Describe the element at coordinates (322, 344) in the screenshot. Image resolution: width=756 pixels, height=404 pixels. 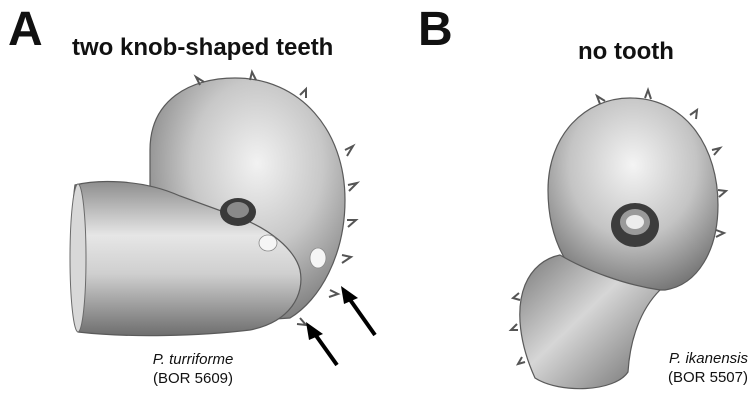
I see `arrow-tooth-lower` at that location.